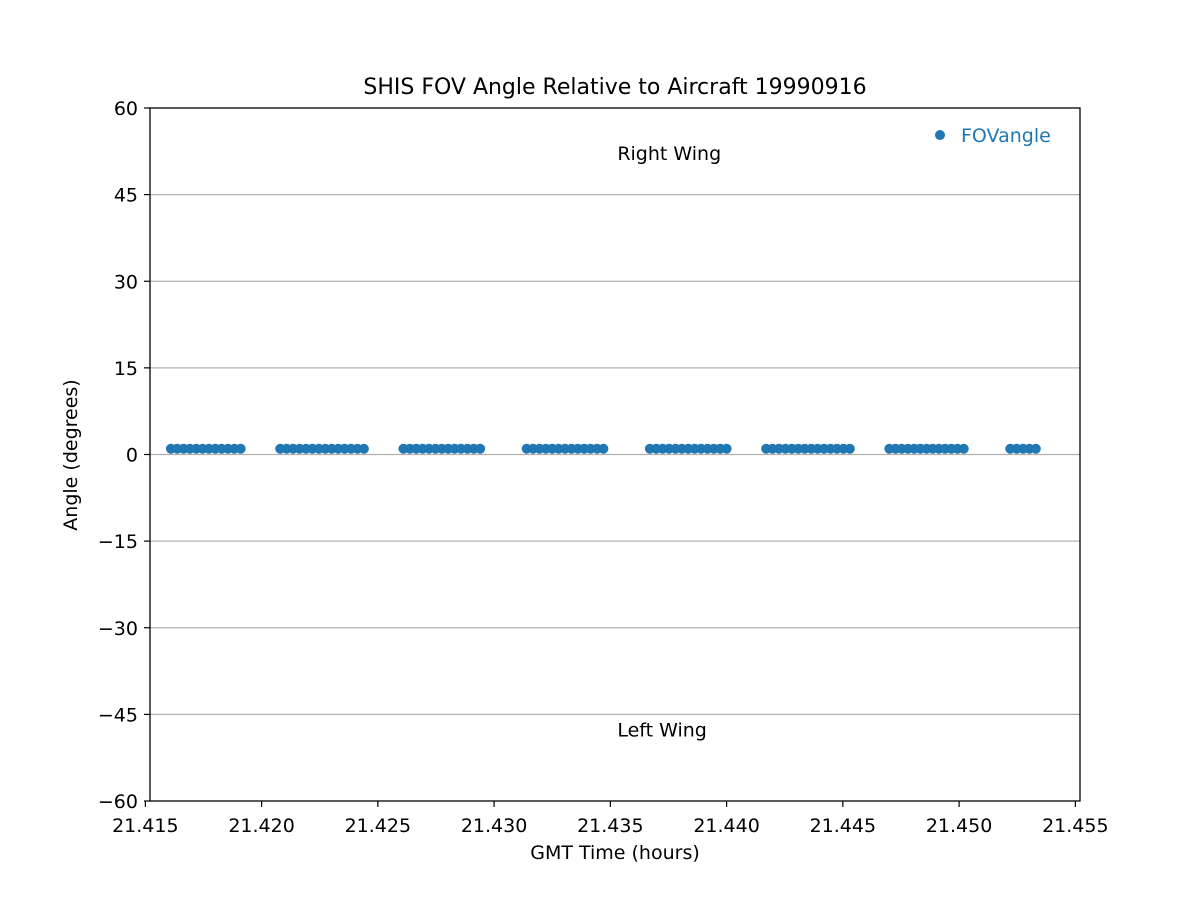  What do you see at coordinates (940, 135) in the screenshot?
I see `legend-marker` at bounding box center [940, 135].